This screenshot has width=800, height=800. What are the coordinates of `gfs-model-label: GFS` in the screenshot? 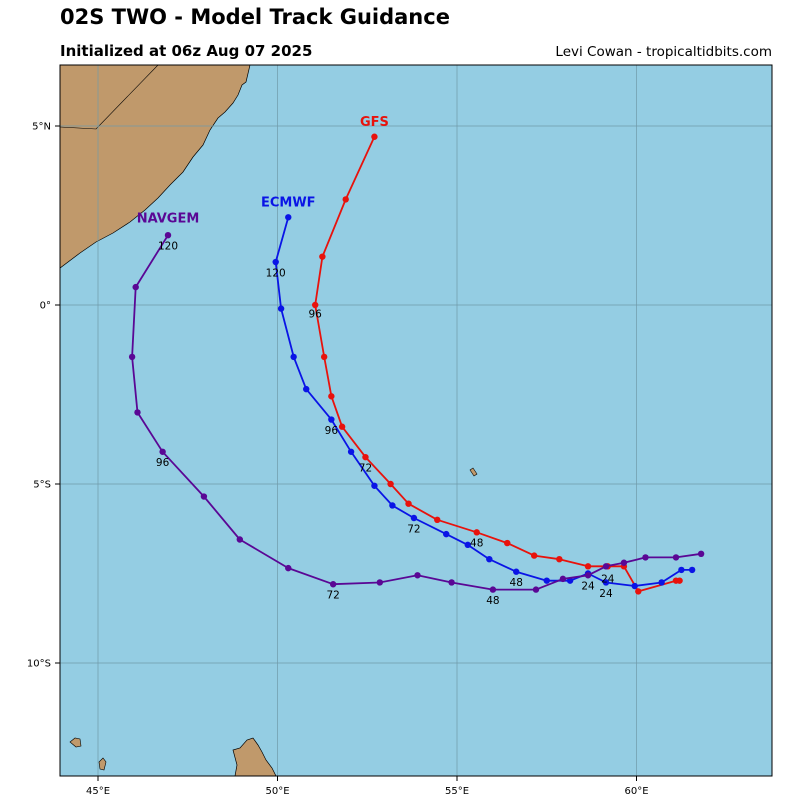 It's located at (374, 122).